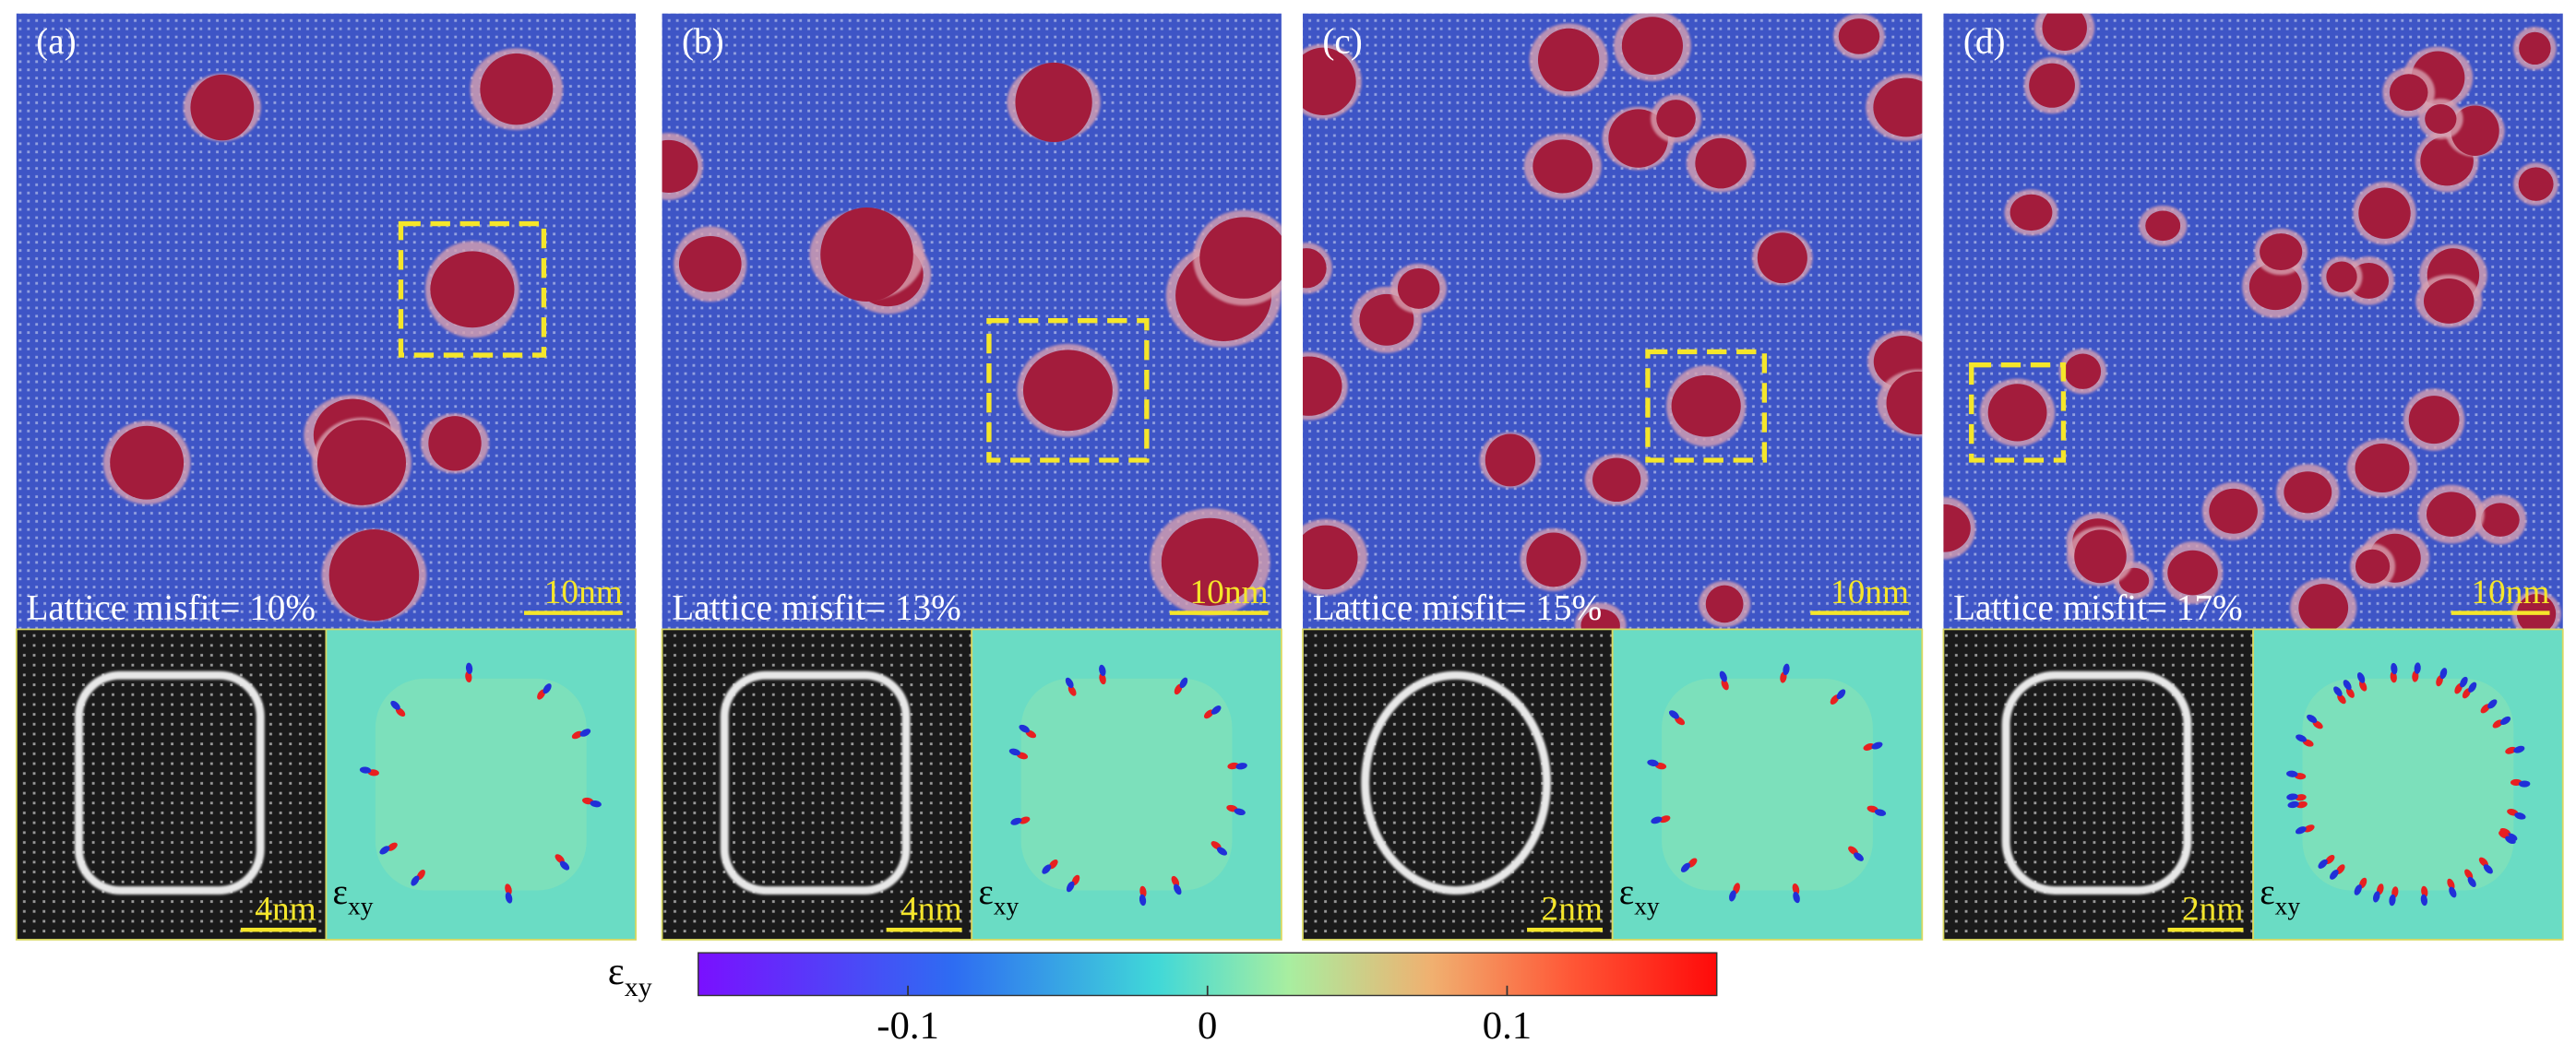  I want to click on misfit-label: Lattice misfit= 15%, so click(1458, 608).